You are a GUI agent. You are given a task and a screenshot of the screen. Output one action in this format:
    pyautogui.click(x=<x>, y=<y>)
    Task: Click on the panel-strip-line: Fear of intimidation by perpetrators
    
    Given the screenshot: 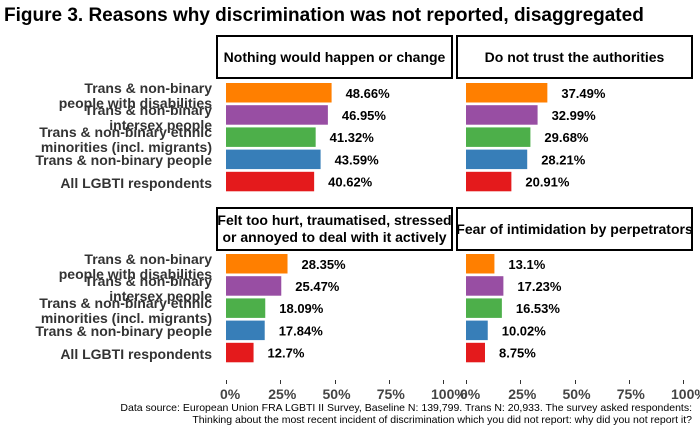 What is the action you would take?
    pyautogui.click(x=574, y=228)
    